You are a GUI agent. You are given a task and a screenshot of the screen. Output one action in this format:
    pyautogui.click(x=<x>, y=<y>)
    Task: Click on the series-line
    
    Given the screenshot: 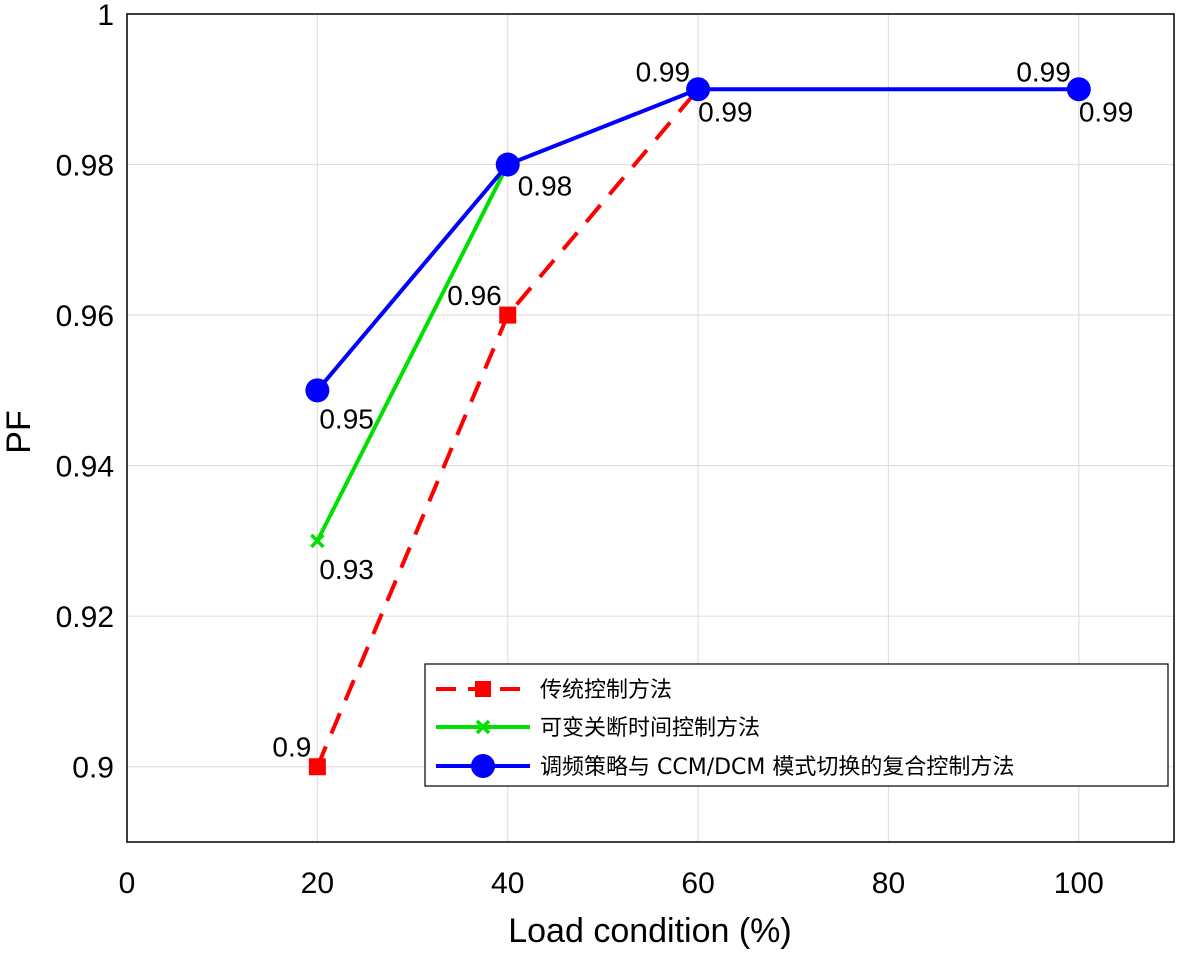 What is the action you would take?
    pyautogui.click(x=412, y=352)
    